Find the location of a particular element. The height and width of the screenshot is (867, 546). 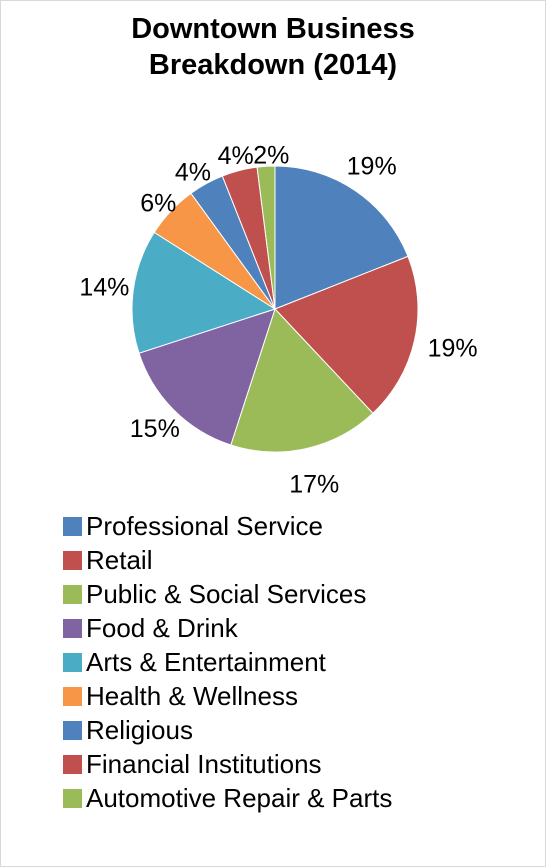

legend-item: Health & Wellness is located at coordinates (227, 696).